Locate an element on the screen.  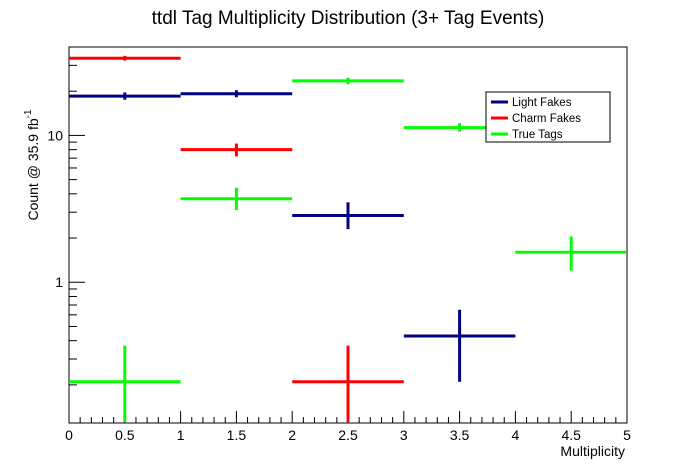
x-tick-labels: 0 0.5 1 1.5 2 2.5 3 3.5 4 4.5 5 is located at coordinates (348, 435).